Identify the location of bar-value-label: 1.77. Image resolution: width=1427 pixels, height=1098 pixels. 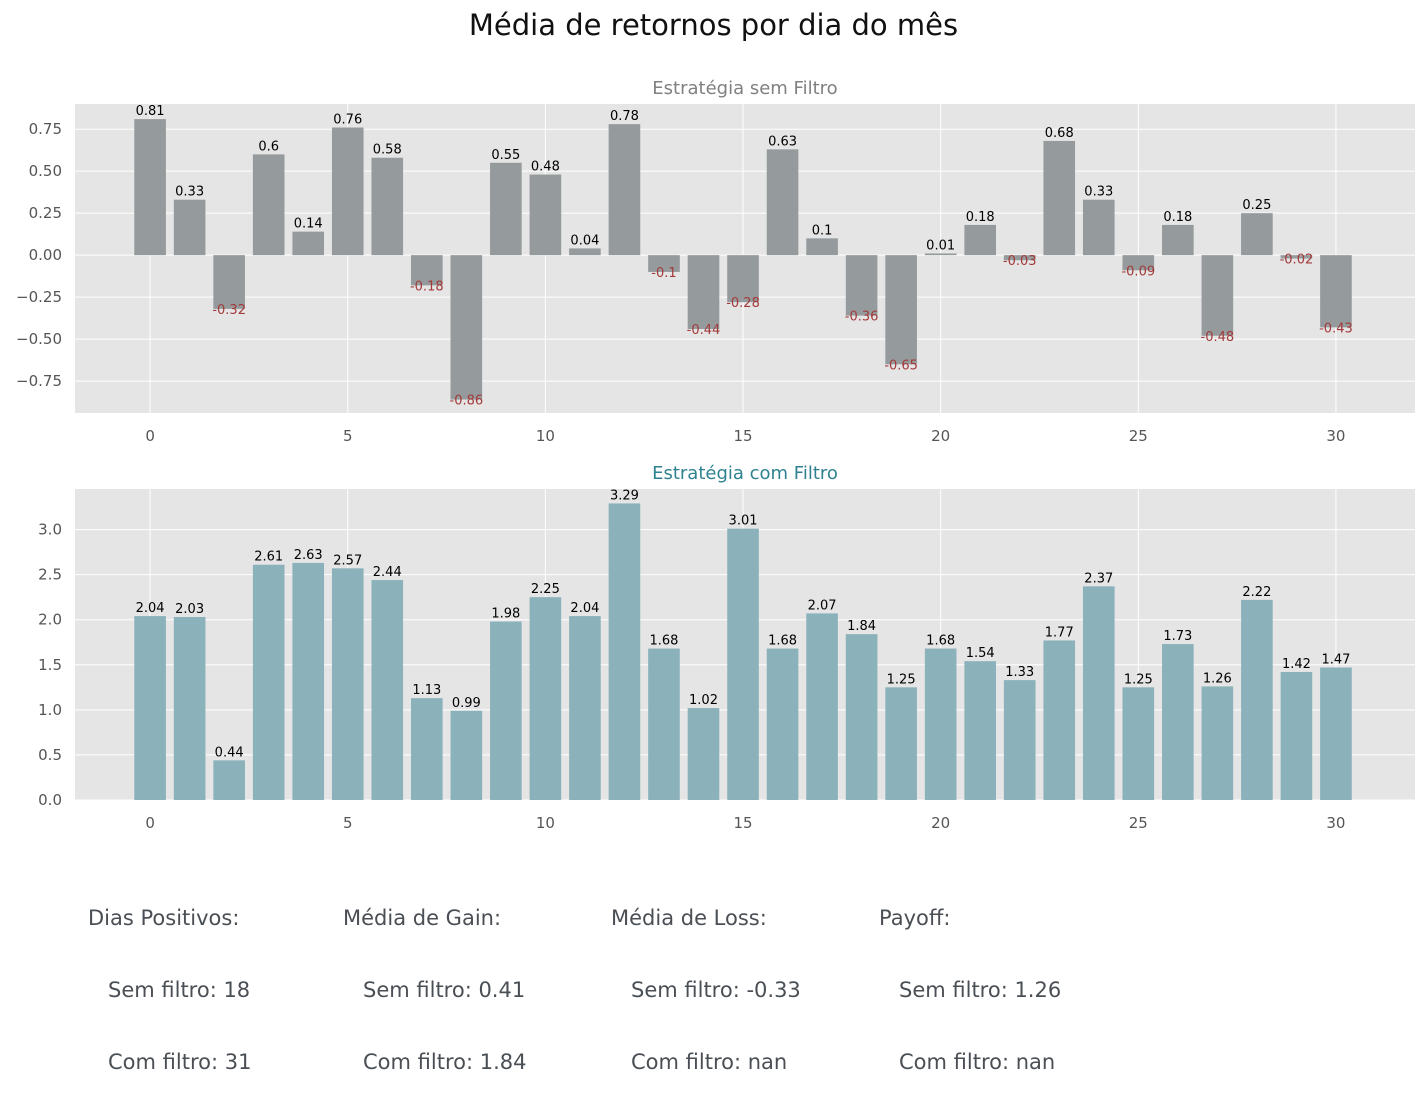
(1059, 632).